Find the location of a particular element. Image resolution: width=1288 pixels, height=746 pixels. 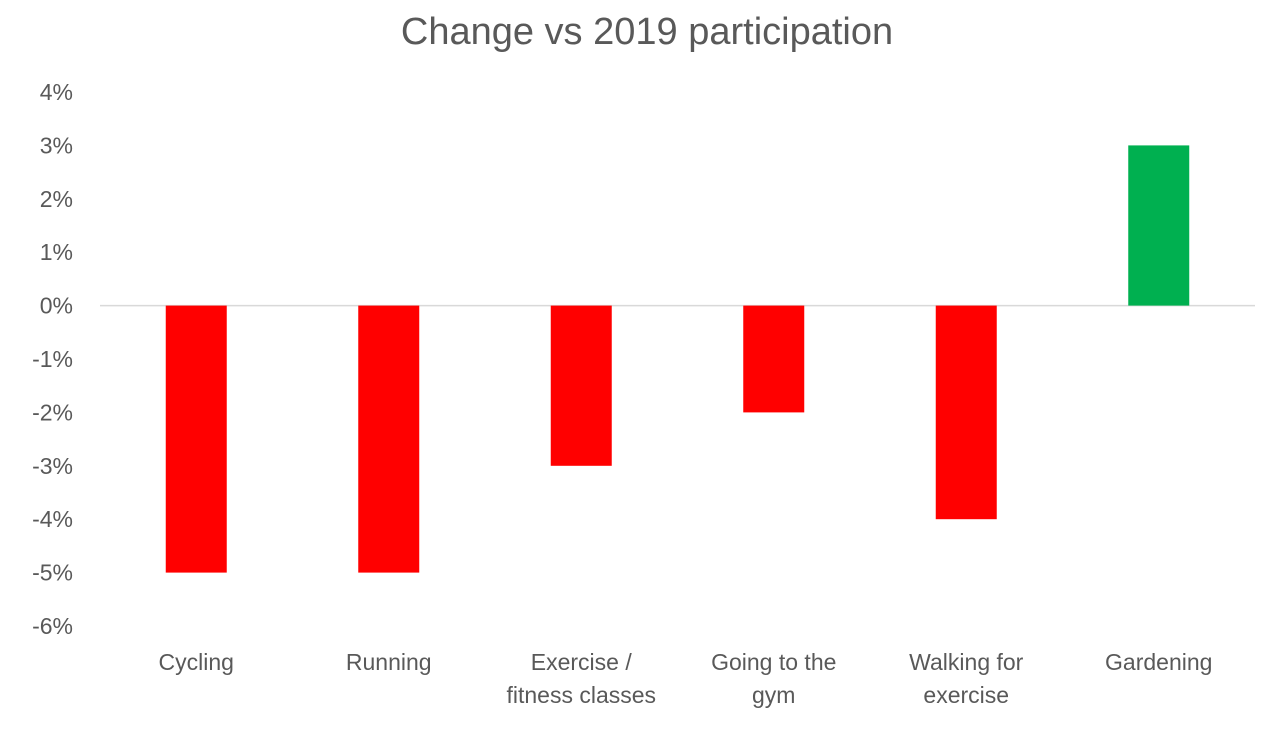

y-tick-label: 3% is located at coordinates (56, 145).